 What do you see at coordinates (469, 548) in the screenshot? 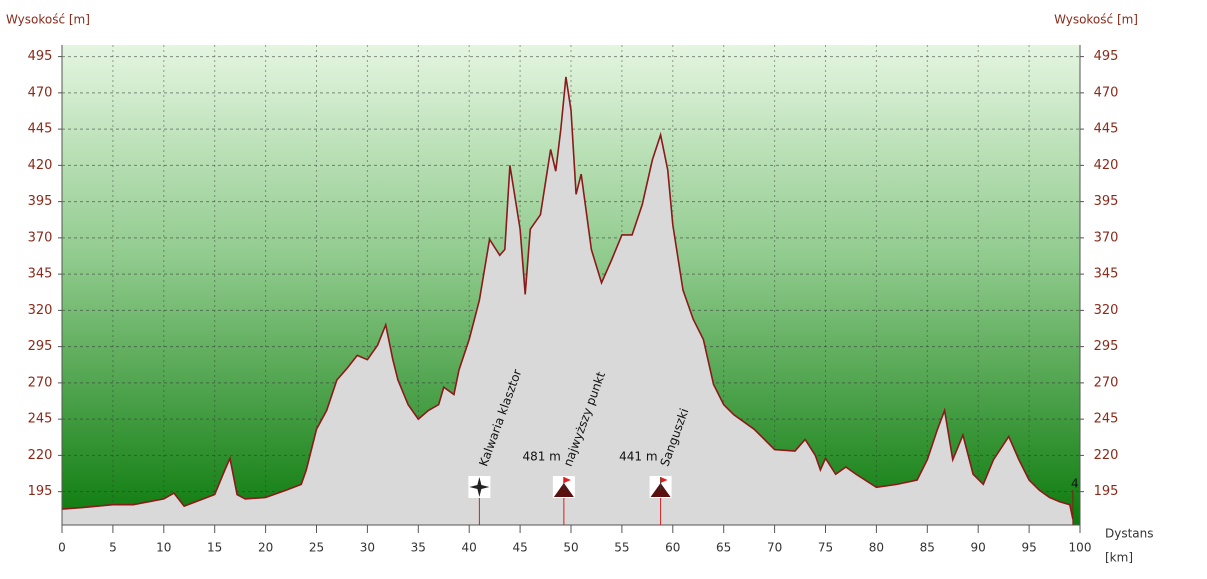
I see `x-tick-label: 40` at bounding box center [469, 548].